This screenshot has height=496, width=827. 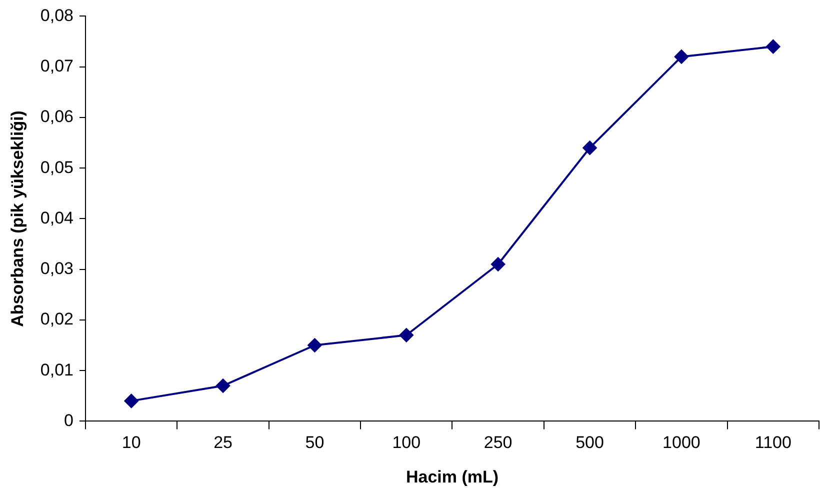 What do you see at coordinates (17, 218) in the screenshot?
I see `y-axis-title: Absorbans (pik yüksekliği)` at bounding box center [17, 218].